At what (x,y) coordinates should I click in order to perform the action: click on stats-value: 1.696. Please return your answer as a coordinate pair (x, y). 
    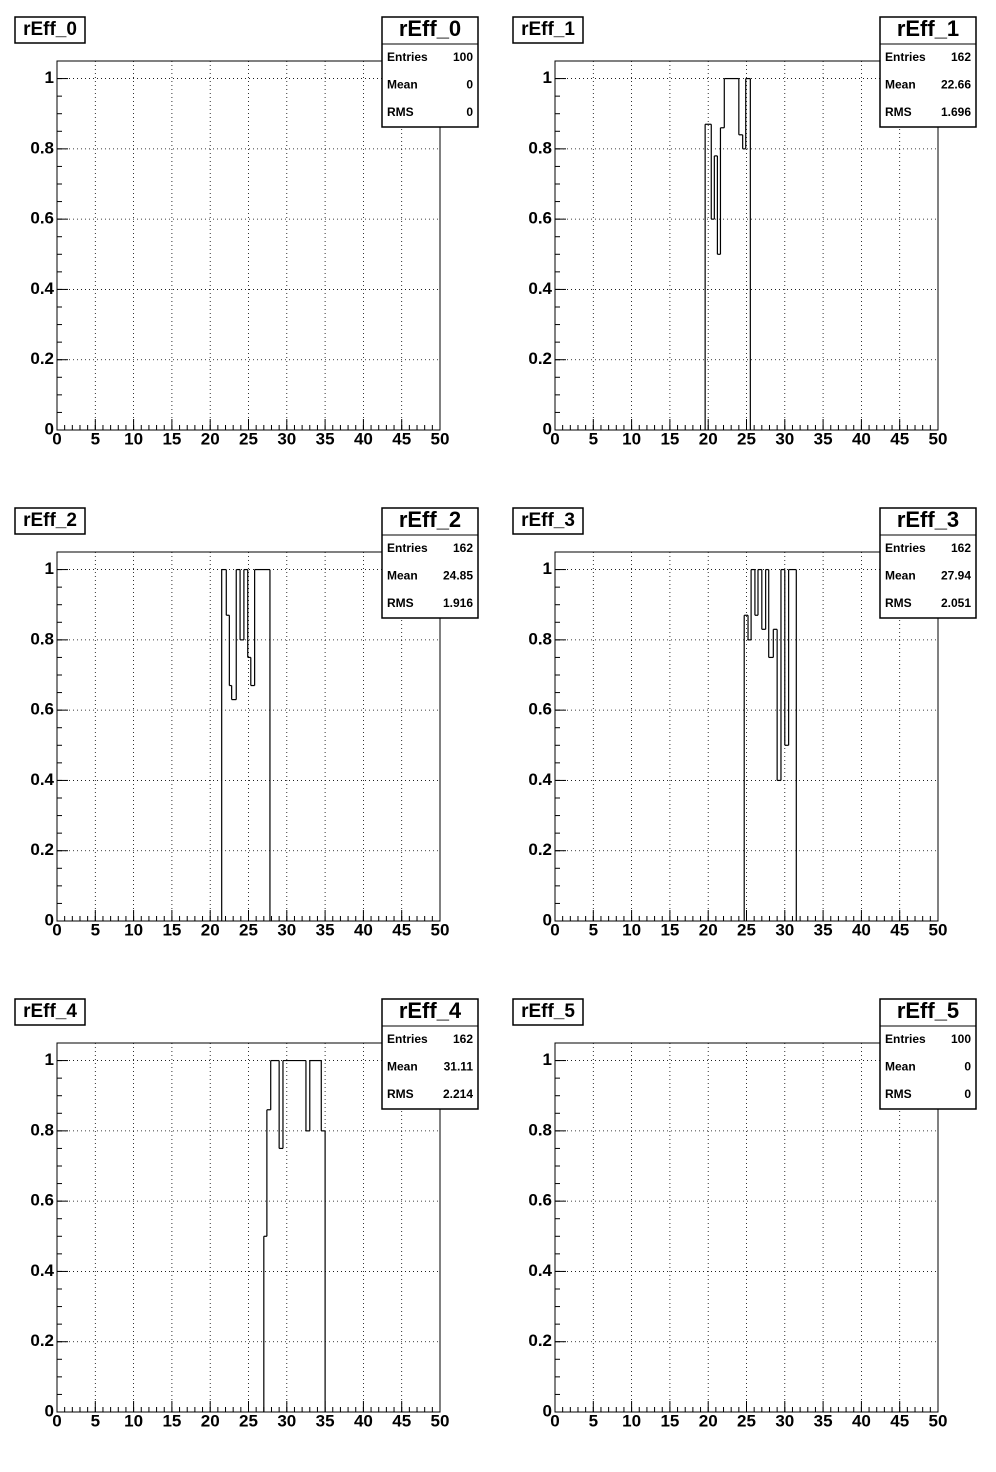
    Looking at the image, I should click on (956, 112).